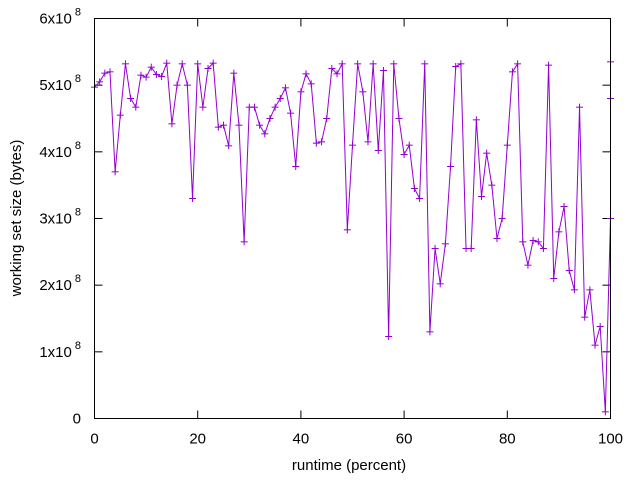 This screenshot has height=480, width=640. I want to click on y-tick-label: 3x10 8, so click(60, 217).